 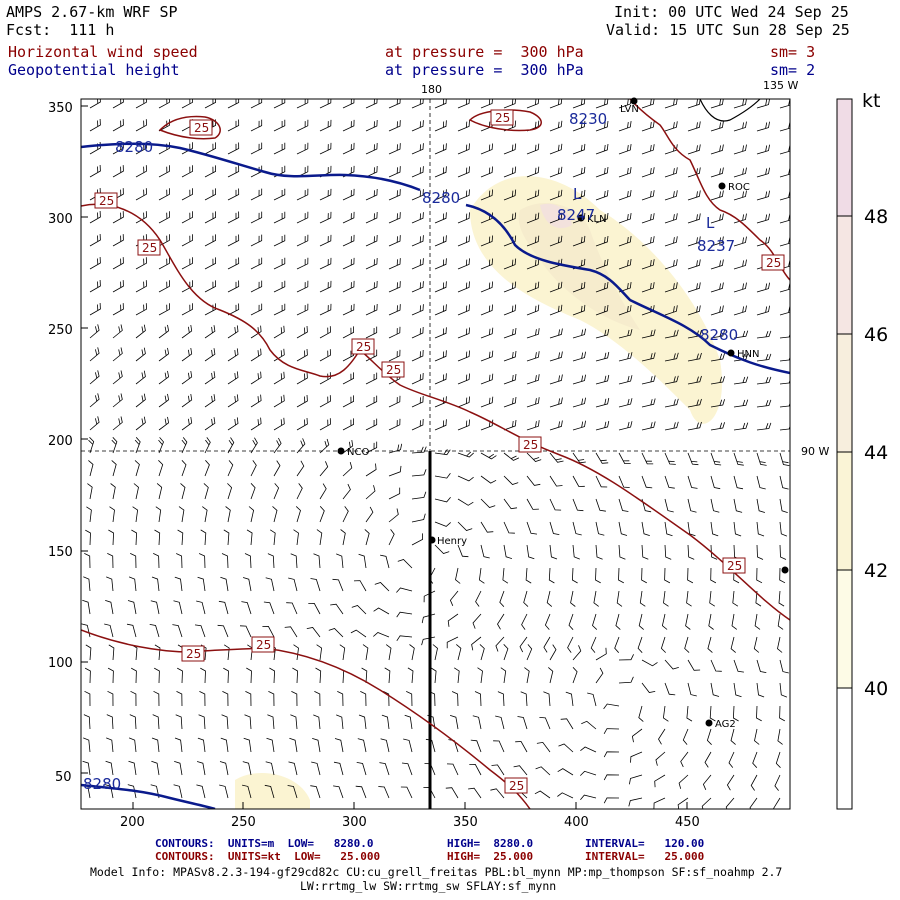 What do you see at coordinates (844, 629) in the screenshot?
I see `colorbar-swatch` at bounding box center [844, 629].